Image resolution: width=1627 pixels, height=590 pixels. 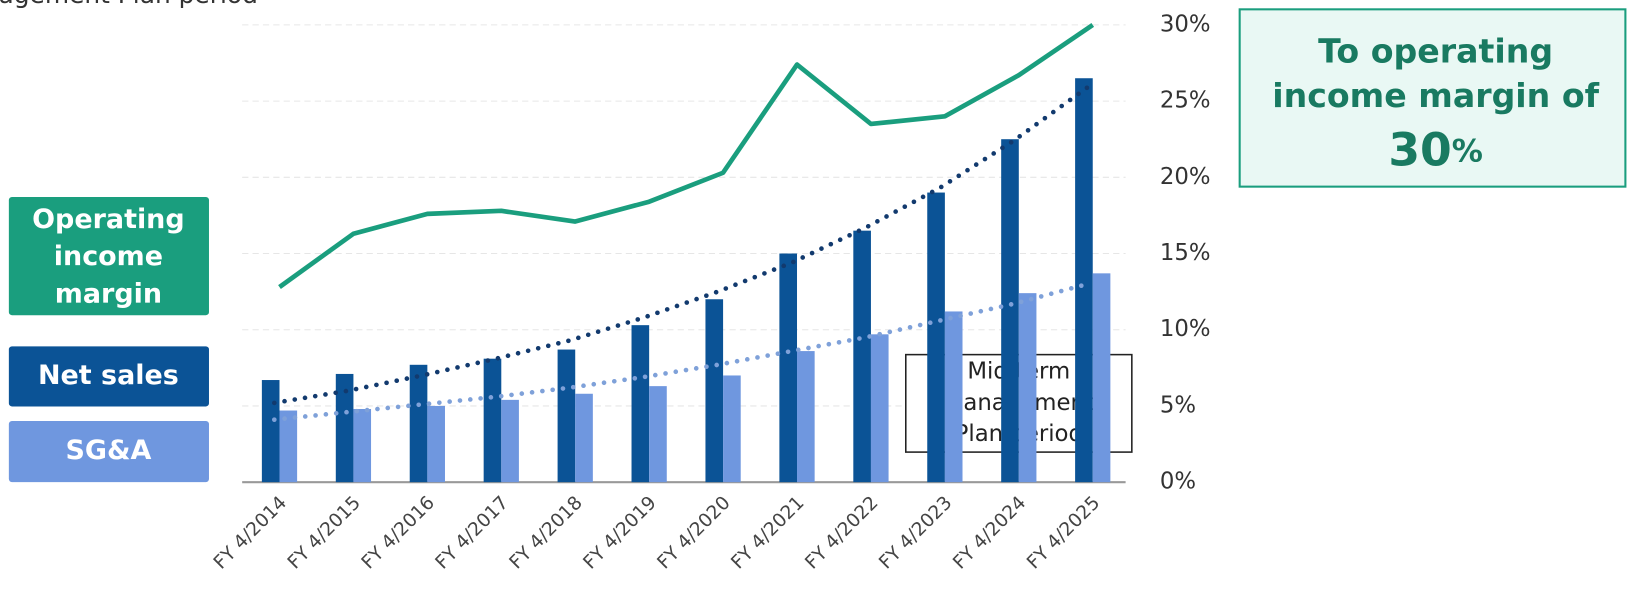 What do you see at coordinates (108, 218) in the screenshot?
I see `legend-label-line: Operating` at bounding box center [108, 218].